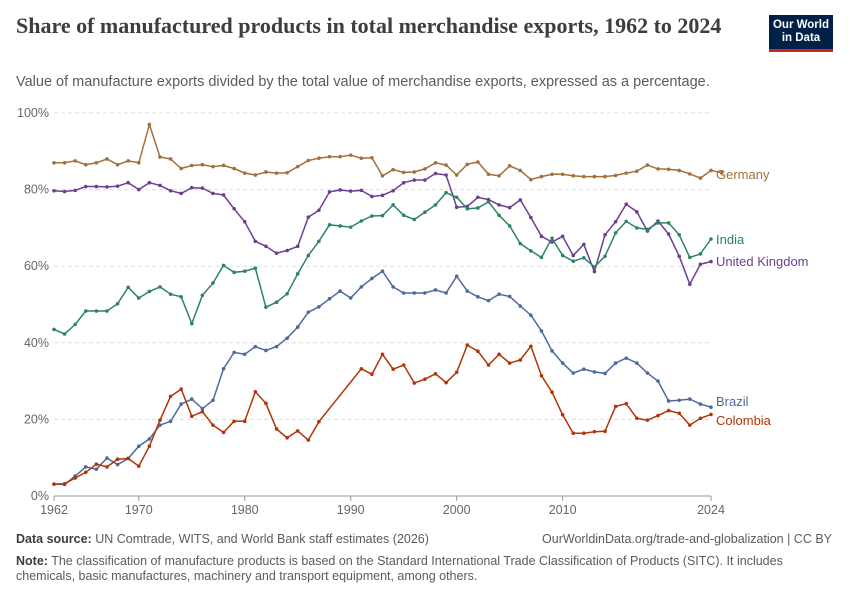  I want to click on owid-logo: Our World in Data, so click(801, 33).